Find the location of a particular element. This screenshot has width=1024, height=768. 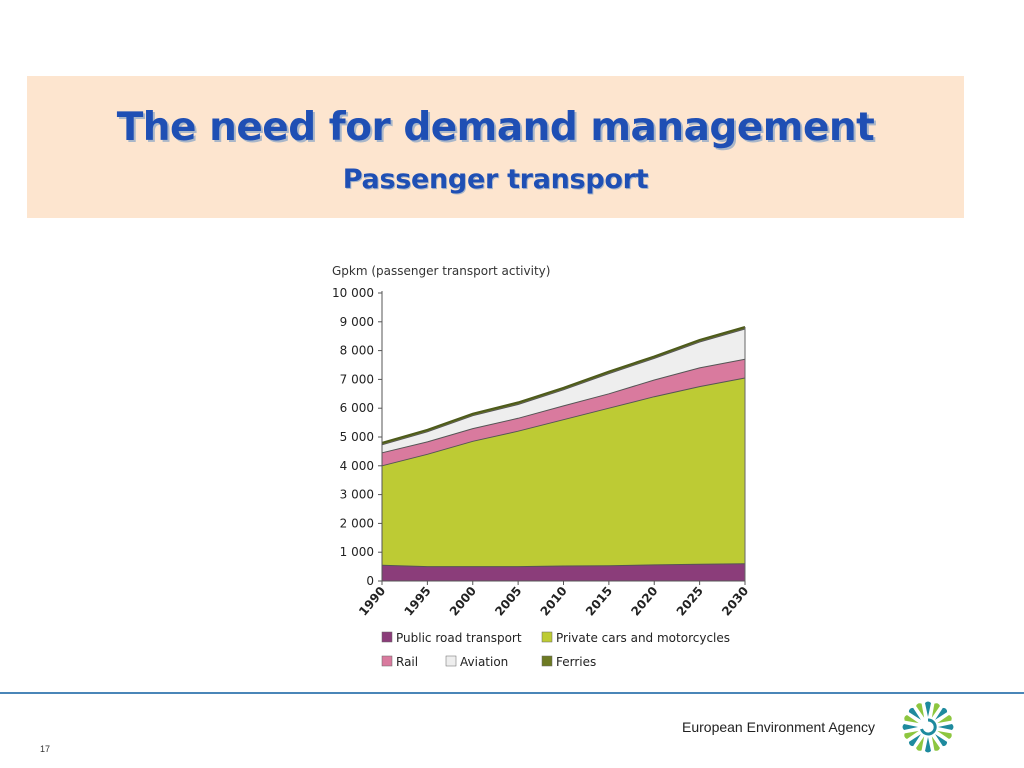

x-tick-label: 2025 is located at coordinates (690, 601).